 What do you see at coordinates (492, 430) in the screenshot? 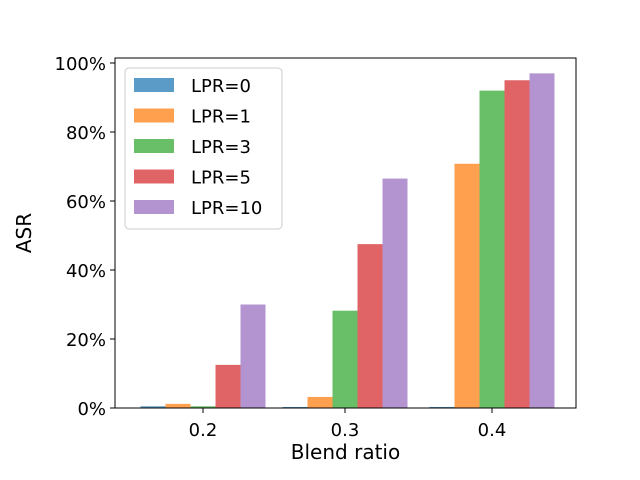
I see `x-tick-label: 0.4` at bounding box center [492, 430].